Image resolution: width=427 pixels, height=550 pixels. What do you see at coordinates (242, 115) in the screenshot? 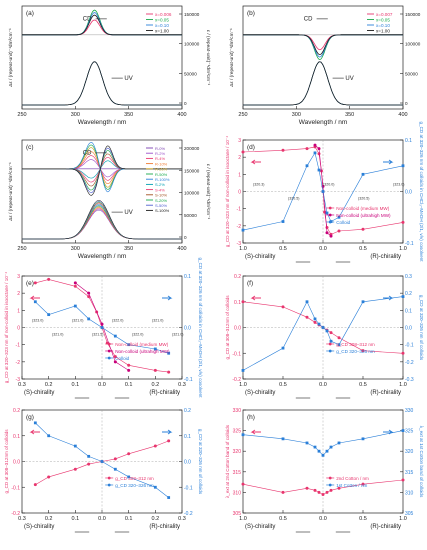
I see `x-tick-label: 250` at bounding box center [242, 115].